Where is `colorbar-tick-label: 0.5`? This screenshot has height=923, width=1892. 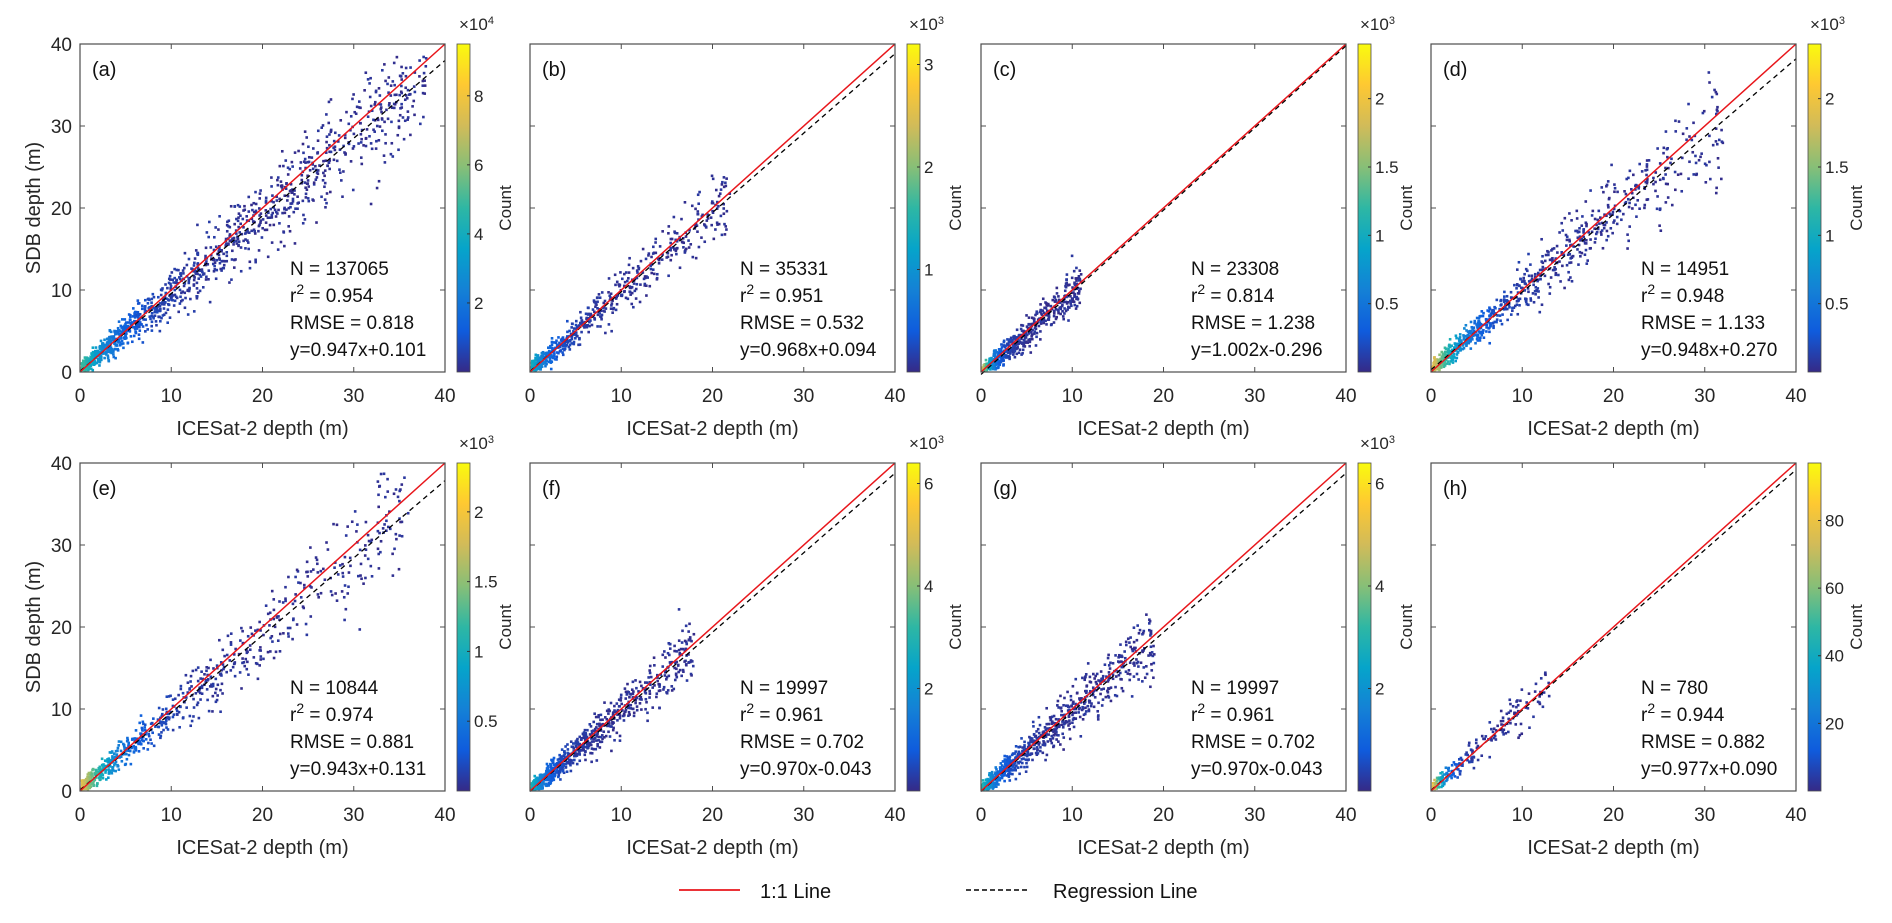 colorbar-tick-label: 0.5 is located at coordinates (1387, 304).